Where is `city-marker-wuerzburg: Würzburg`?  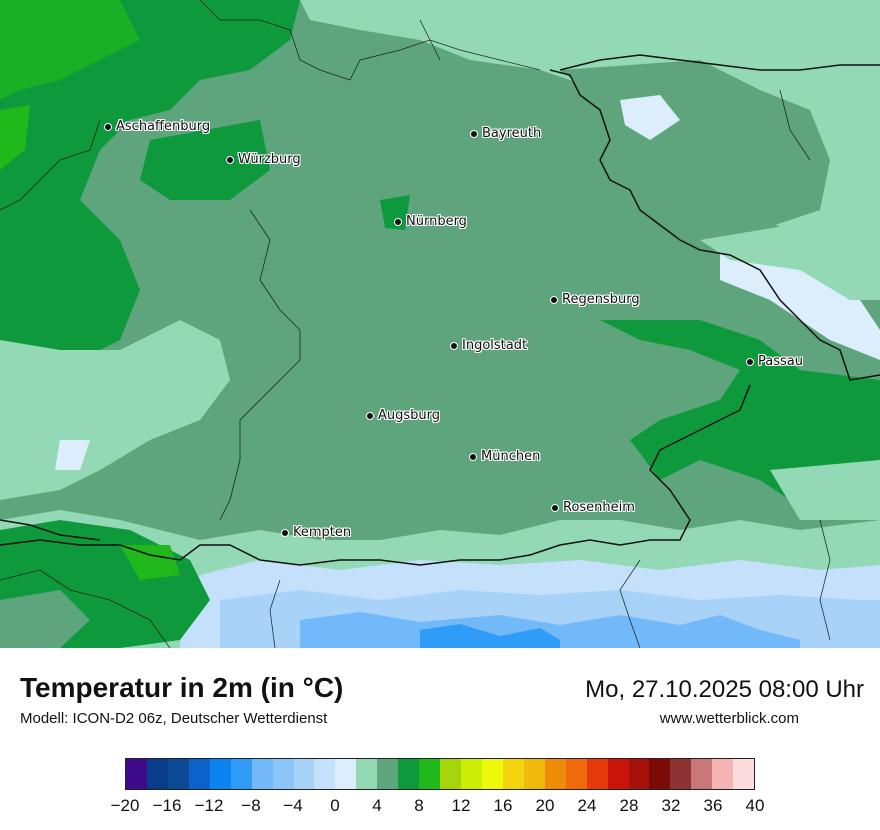
city-marker-wuerzburg: Würzburg is located at coordinates (263, 159).